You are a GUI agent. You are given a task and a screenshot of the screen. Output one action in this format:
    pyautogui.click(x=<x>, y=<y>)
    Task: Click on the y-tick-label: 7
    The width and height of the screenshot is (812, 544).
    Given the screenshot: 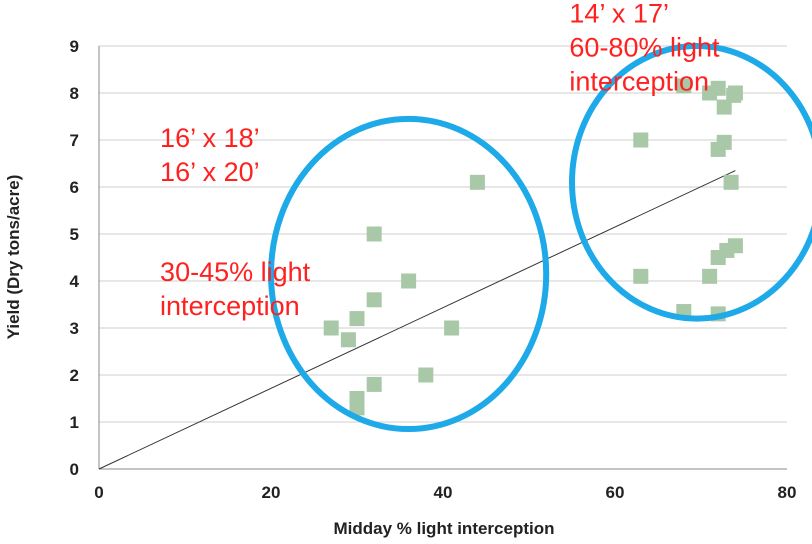 What is the action you would take?
    pyautogui.click(x=74, y=140)
    